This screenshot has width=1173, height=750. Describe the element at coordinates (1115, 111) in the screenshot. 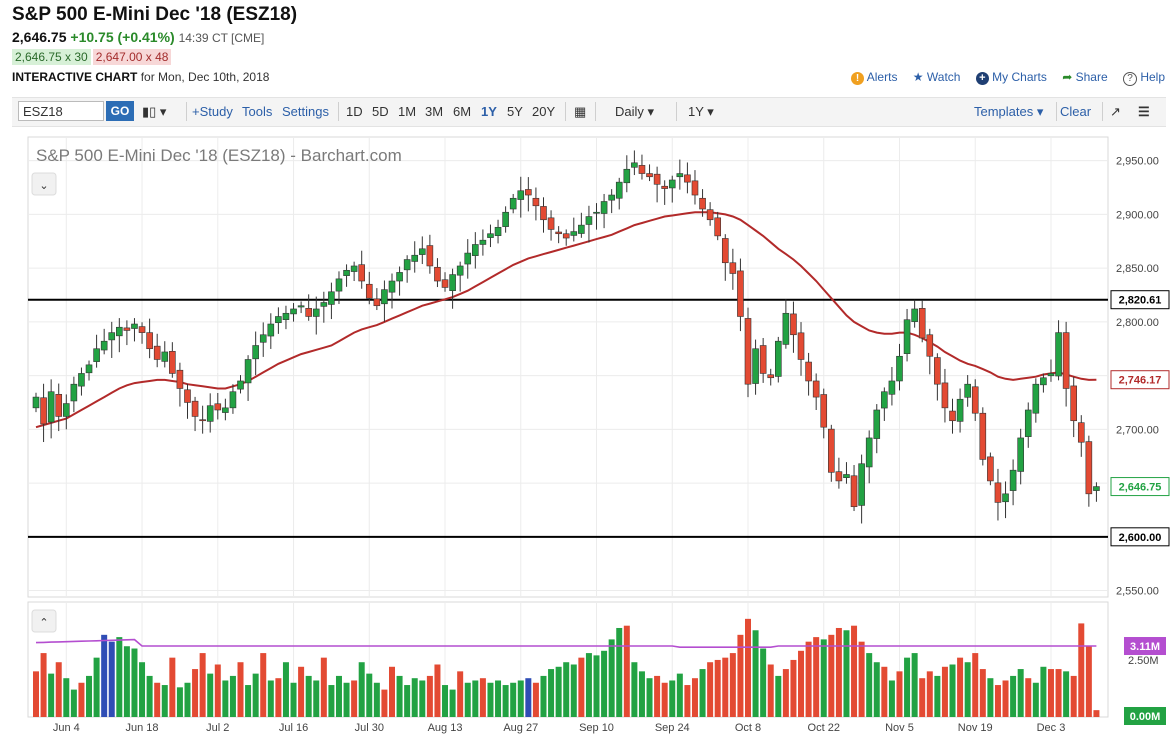

I see `expand-icon: ↗` at that location.